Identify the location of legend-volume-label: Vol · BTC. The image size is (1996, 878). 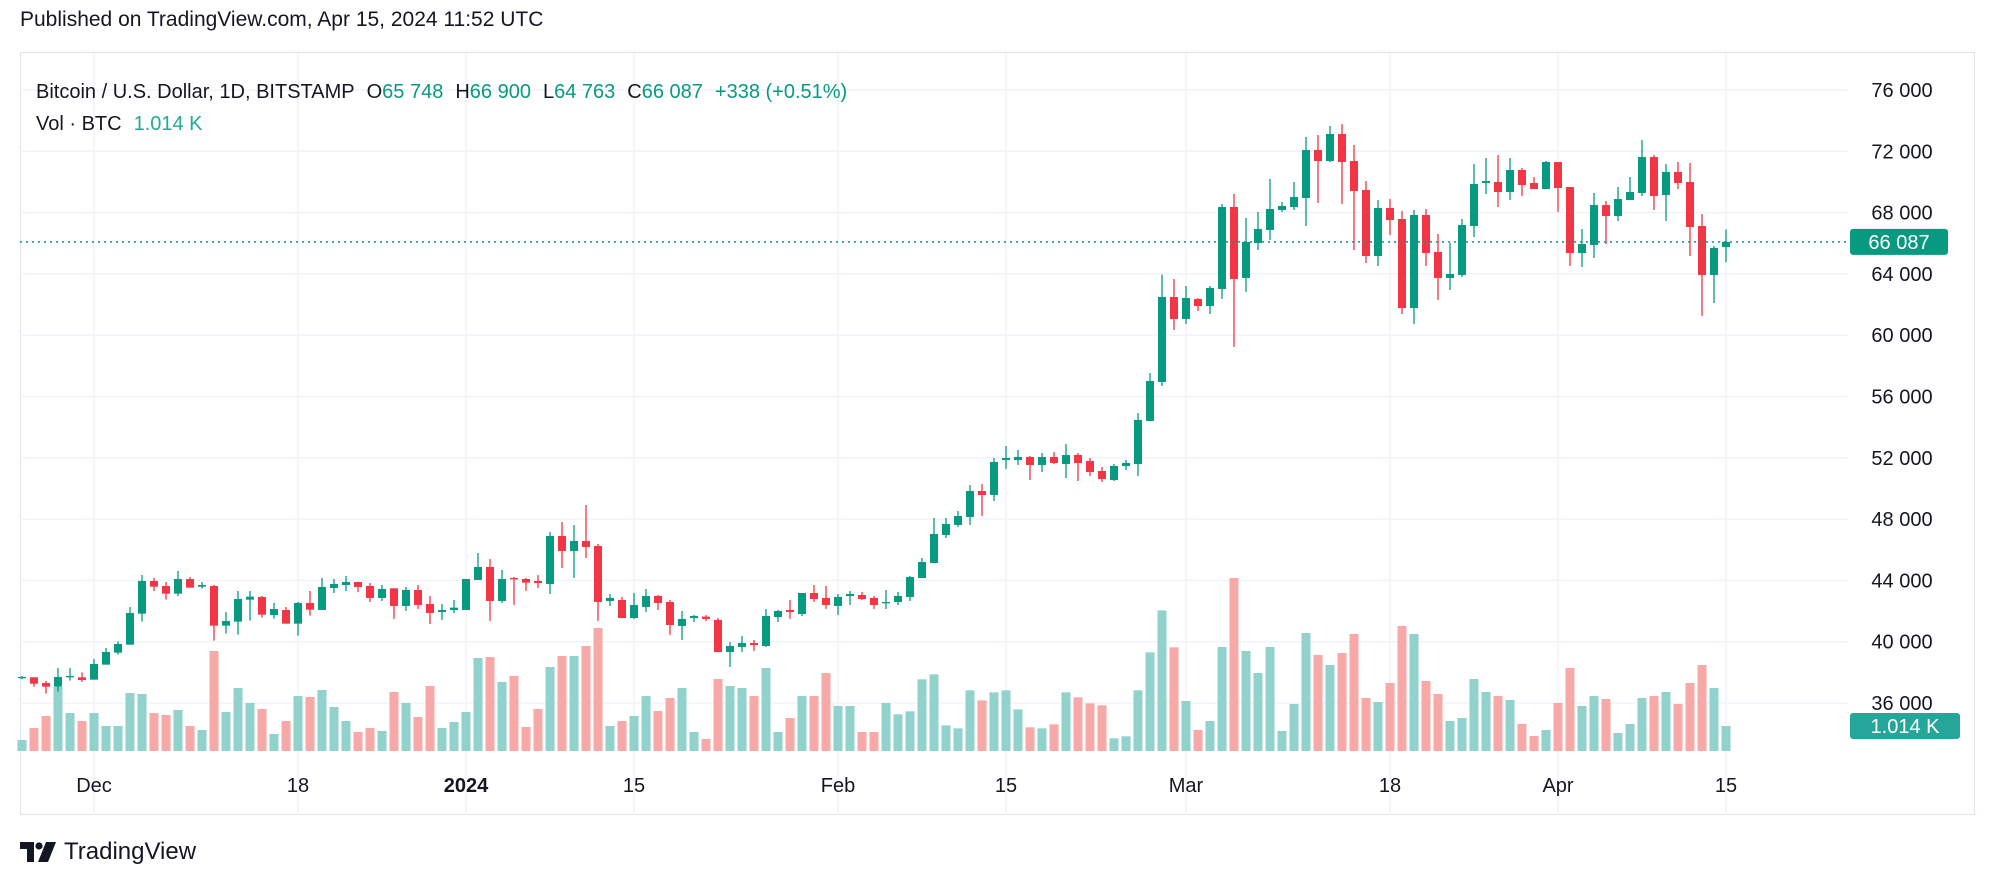
(79, 123).